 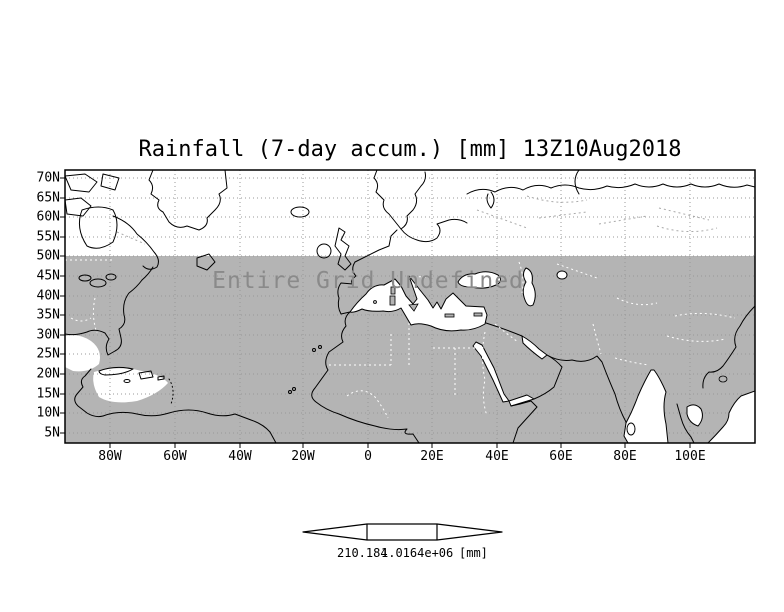 I want to click on lat-axis-label: 45N, so click(x=48, y=276).